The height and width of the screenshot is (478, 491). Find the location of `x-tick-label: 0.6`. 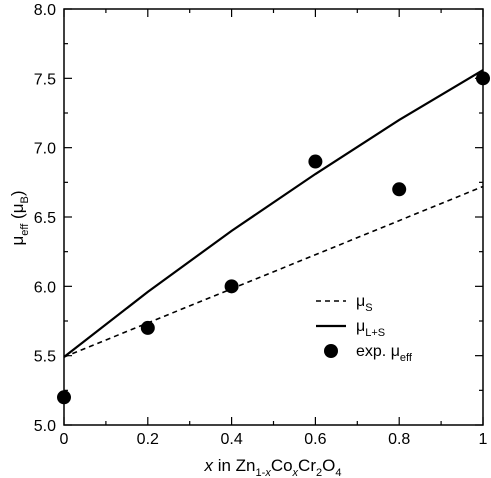

x-tick-label: 0.6 is located at coordinates (315, 439).